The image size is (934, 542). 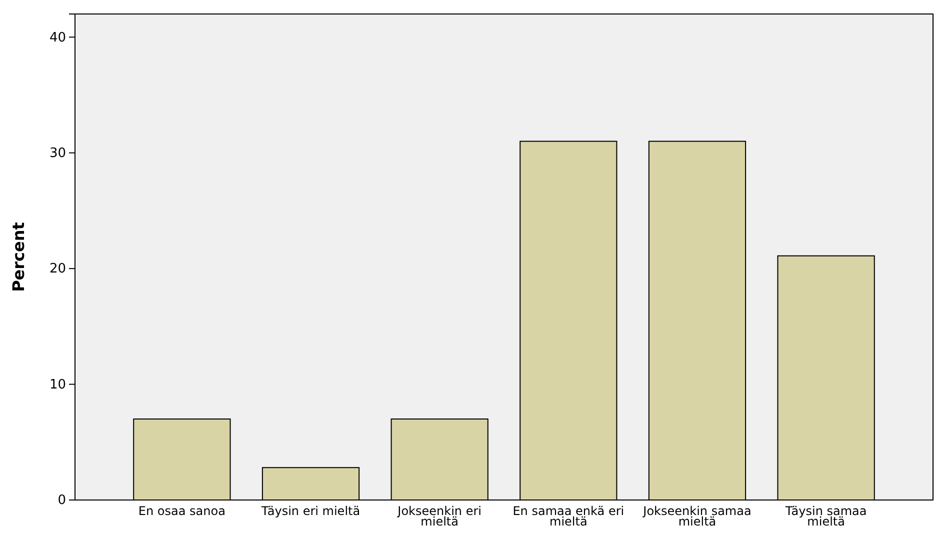 What do you see at coordinates (57, 38) in the screenshot?
I see `y-tick-label: 40` at bounding box center [57, 38].